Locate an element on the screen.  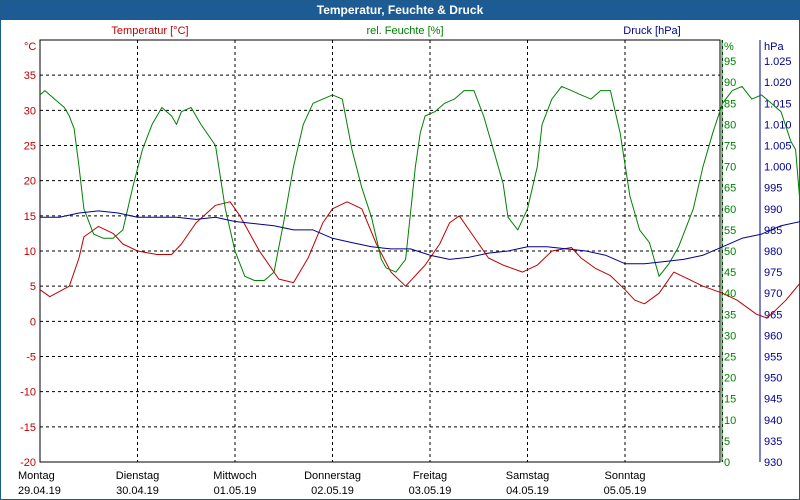
humidity-tick-label: 95 is located at coordinates (730, 62).